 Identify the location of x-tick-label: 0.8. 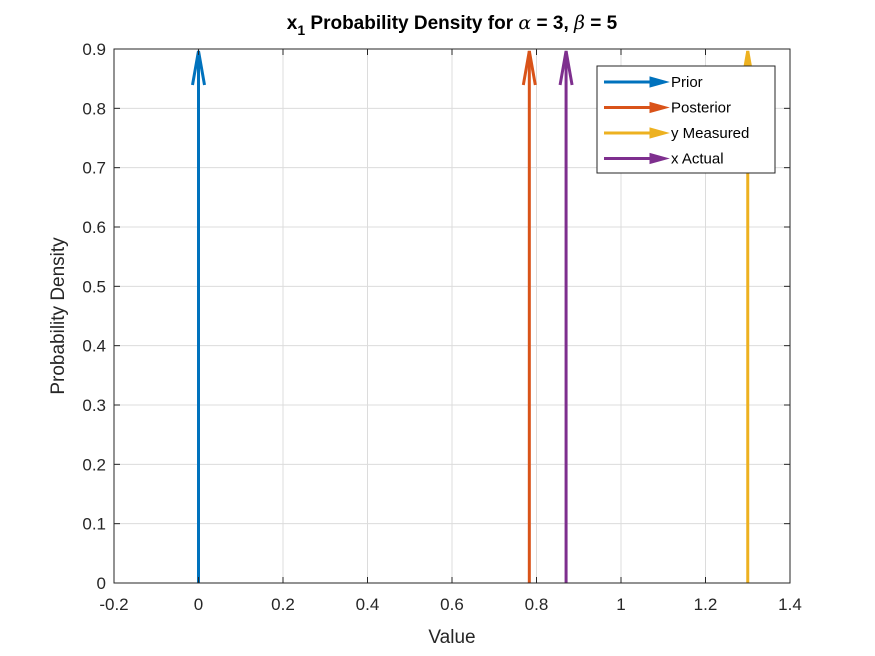
(537, 604).